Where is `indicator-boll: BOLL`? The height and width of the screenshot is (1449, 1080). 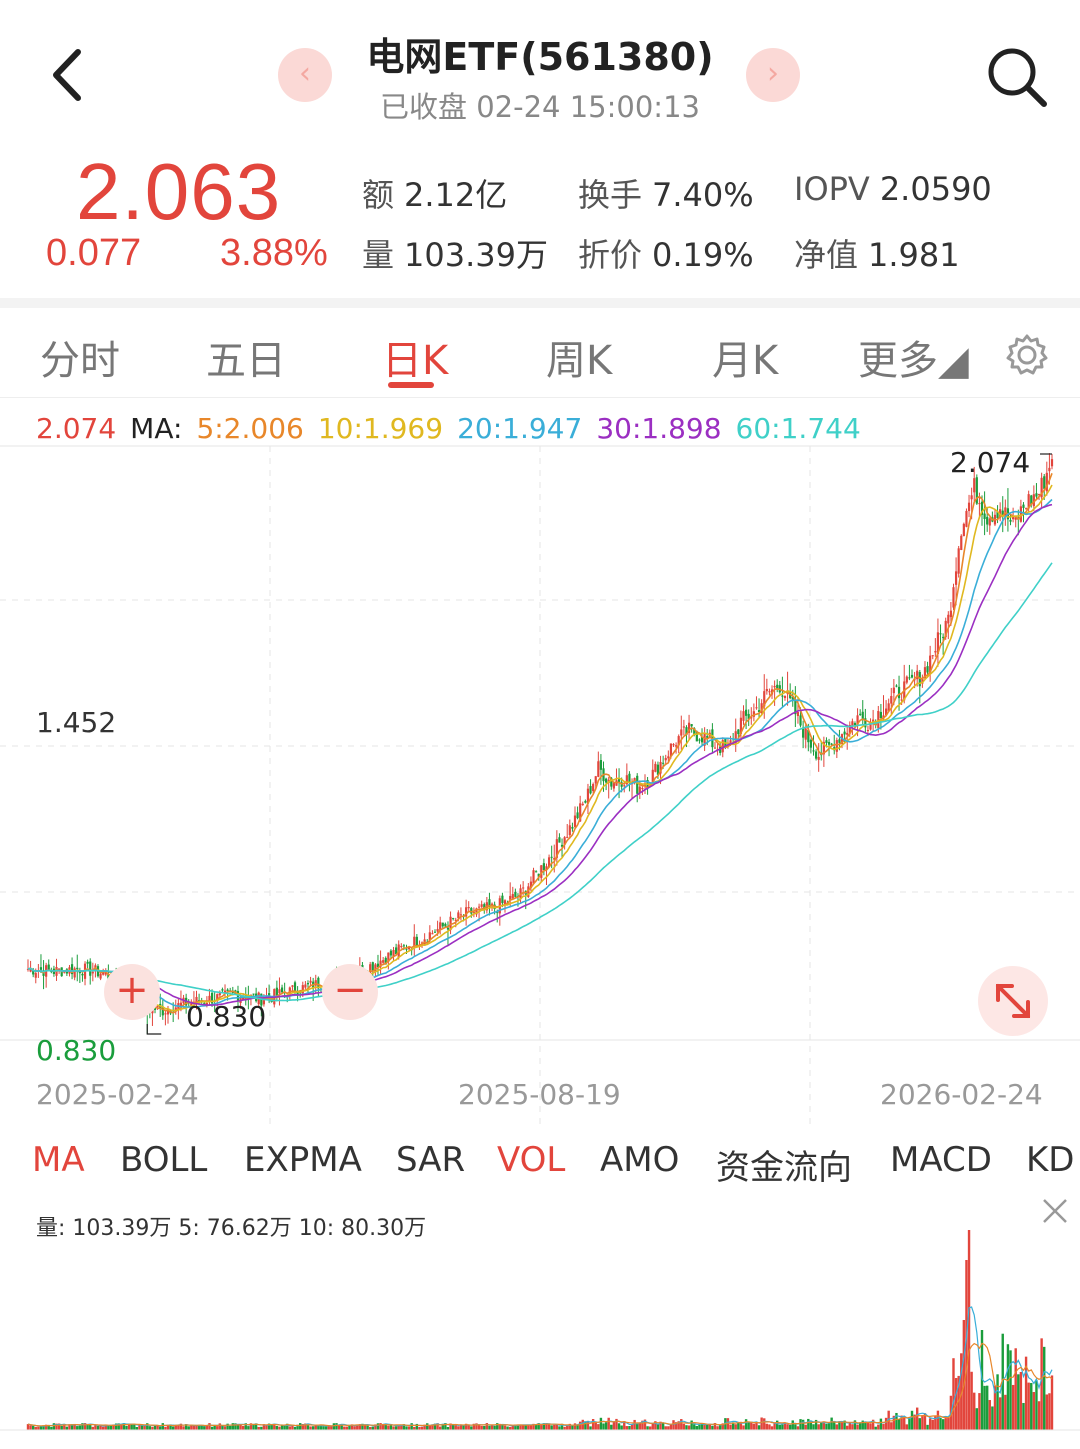
indicator-boll: BOLL is located at coordinates (164, 1160).